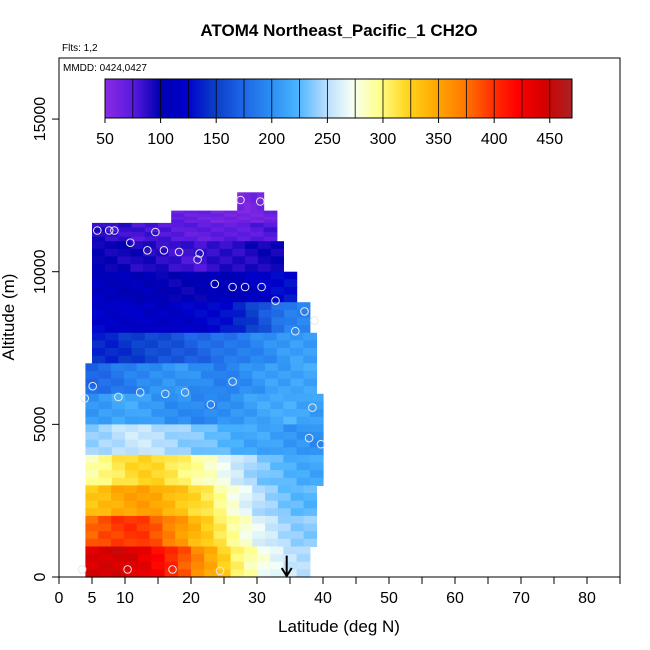 The image size is (650, 650). I want to click on chart-title: ATOM4 Northeast_Pacific_1 CH2O, so click(338, 30).